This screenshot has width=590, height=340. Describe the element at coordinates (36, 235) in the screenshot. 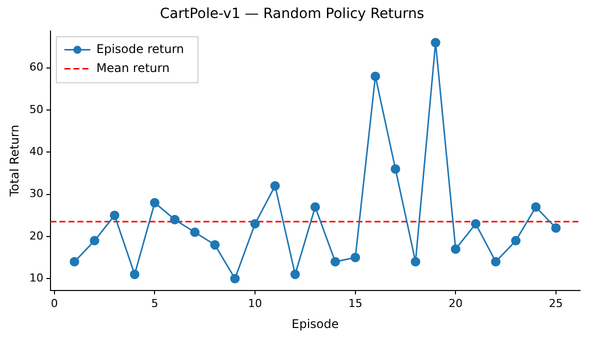

I see `y-tick-label: 20` at that location.